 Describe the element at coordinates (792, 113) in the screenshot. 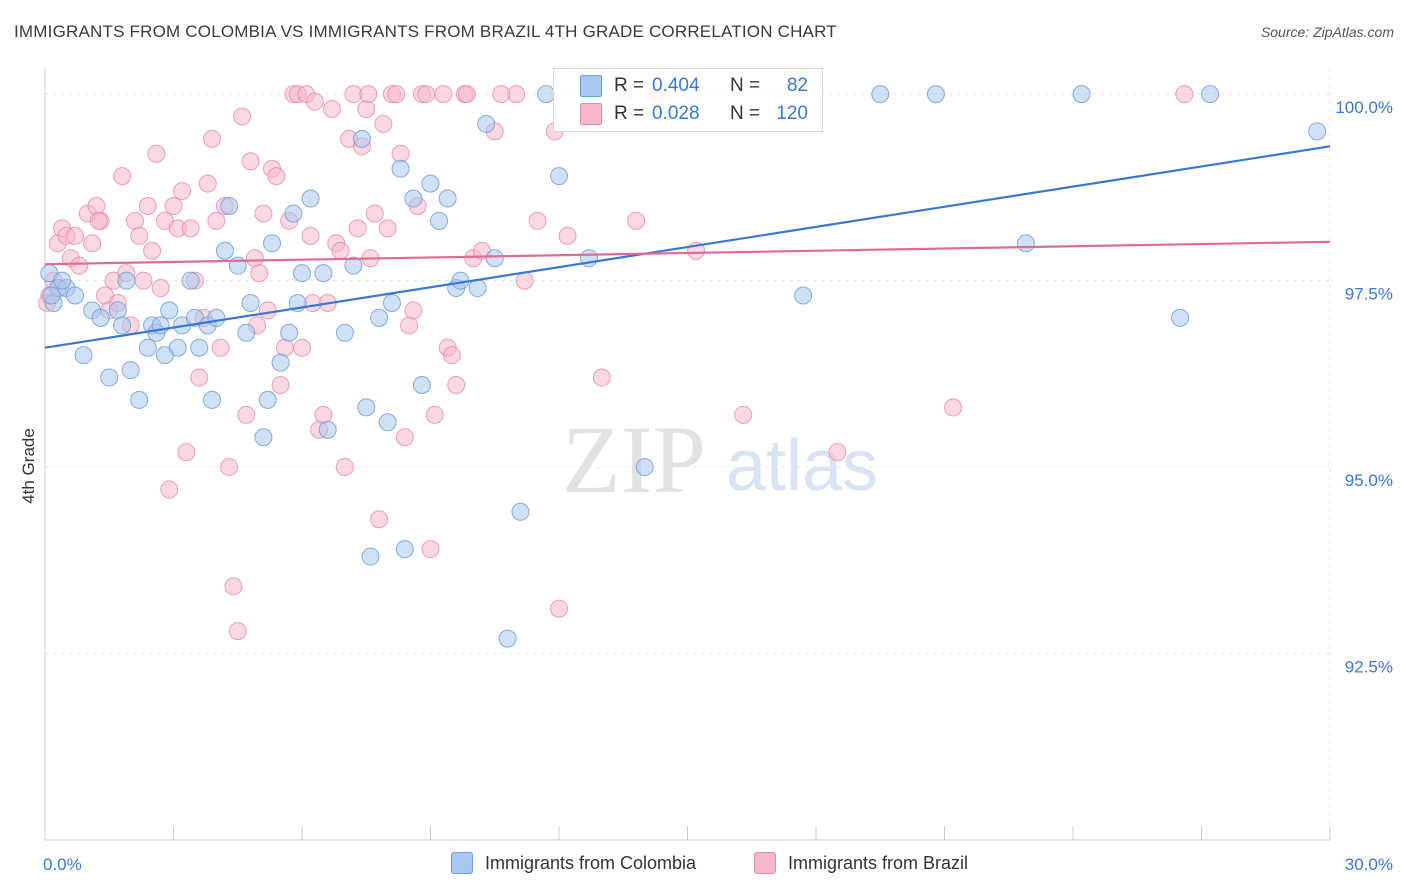

I see `brazil-n-value: 120` at that location.